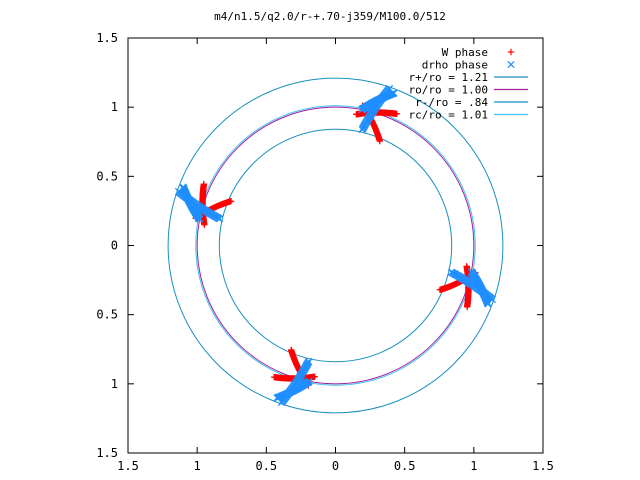 This screenshot has width=640, height=480. Describe the element at coordinates (448, 77) in the screenshot. I see `legend-label: r+/ro = 1.21` at that location.